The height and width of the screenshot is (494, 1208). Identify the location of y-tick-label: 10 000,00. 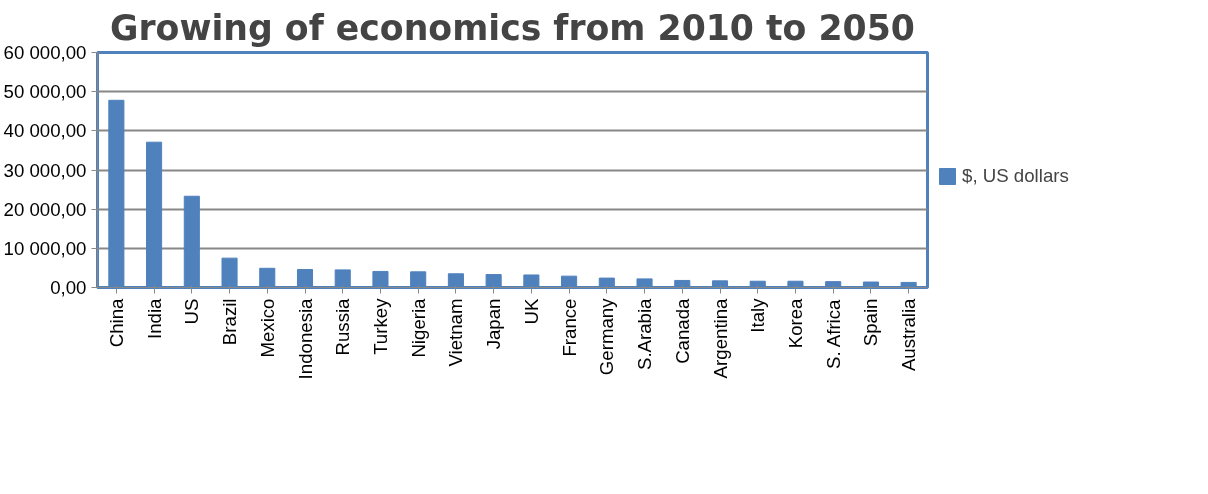
(45, 248).